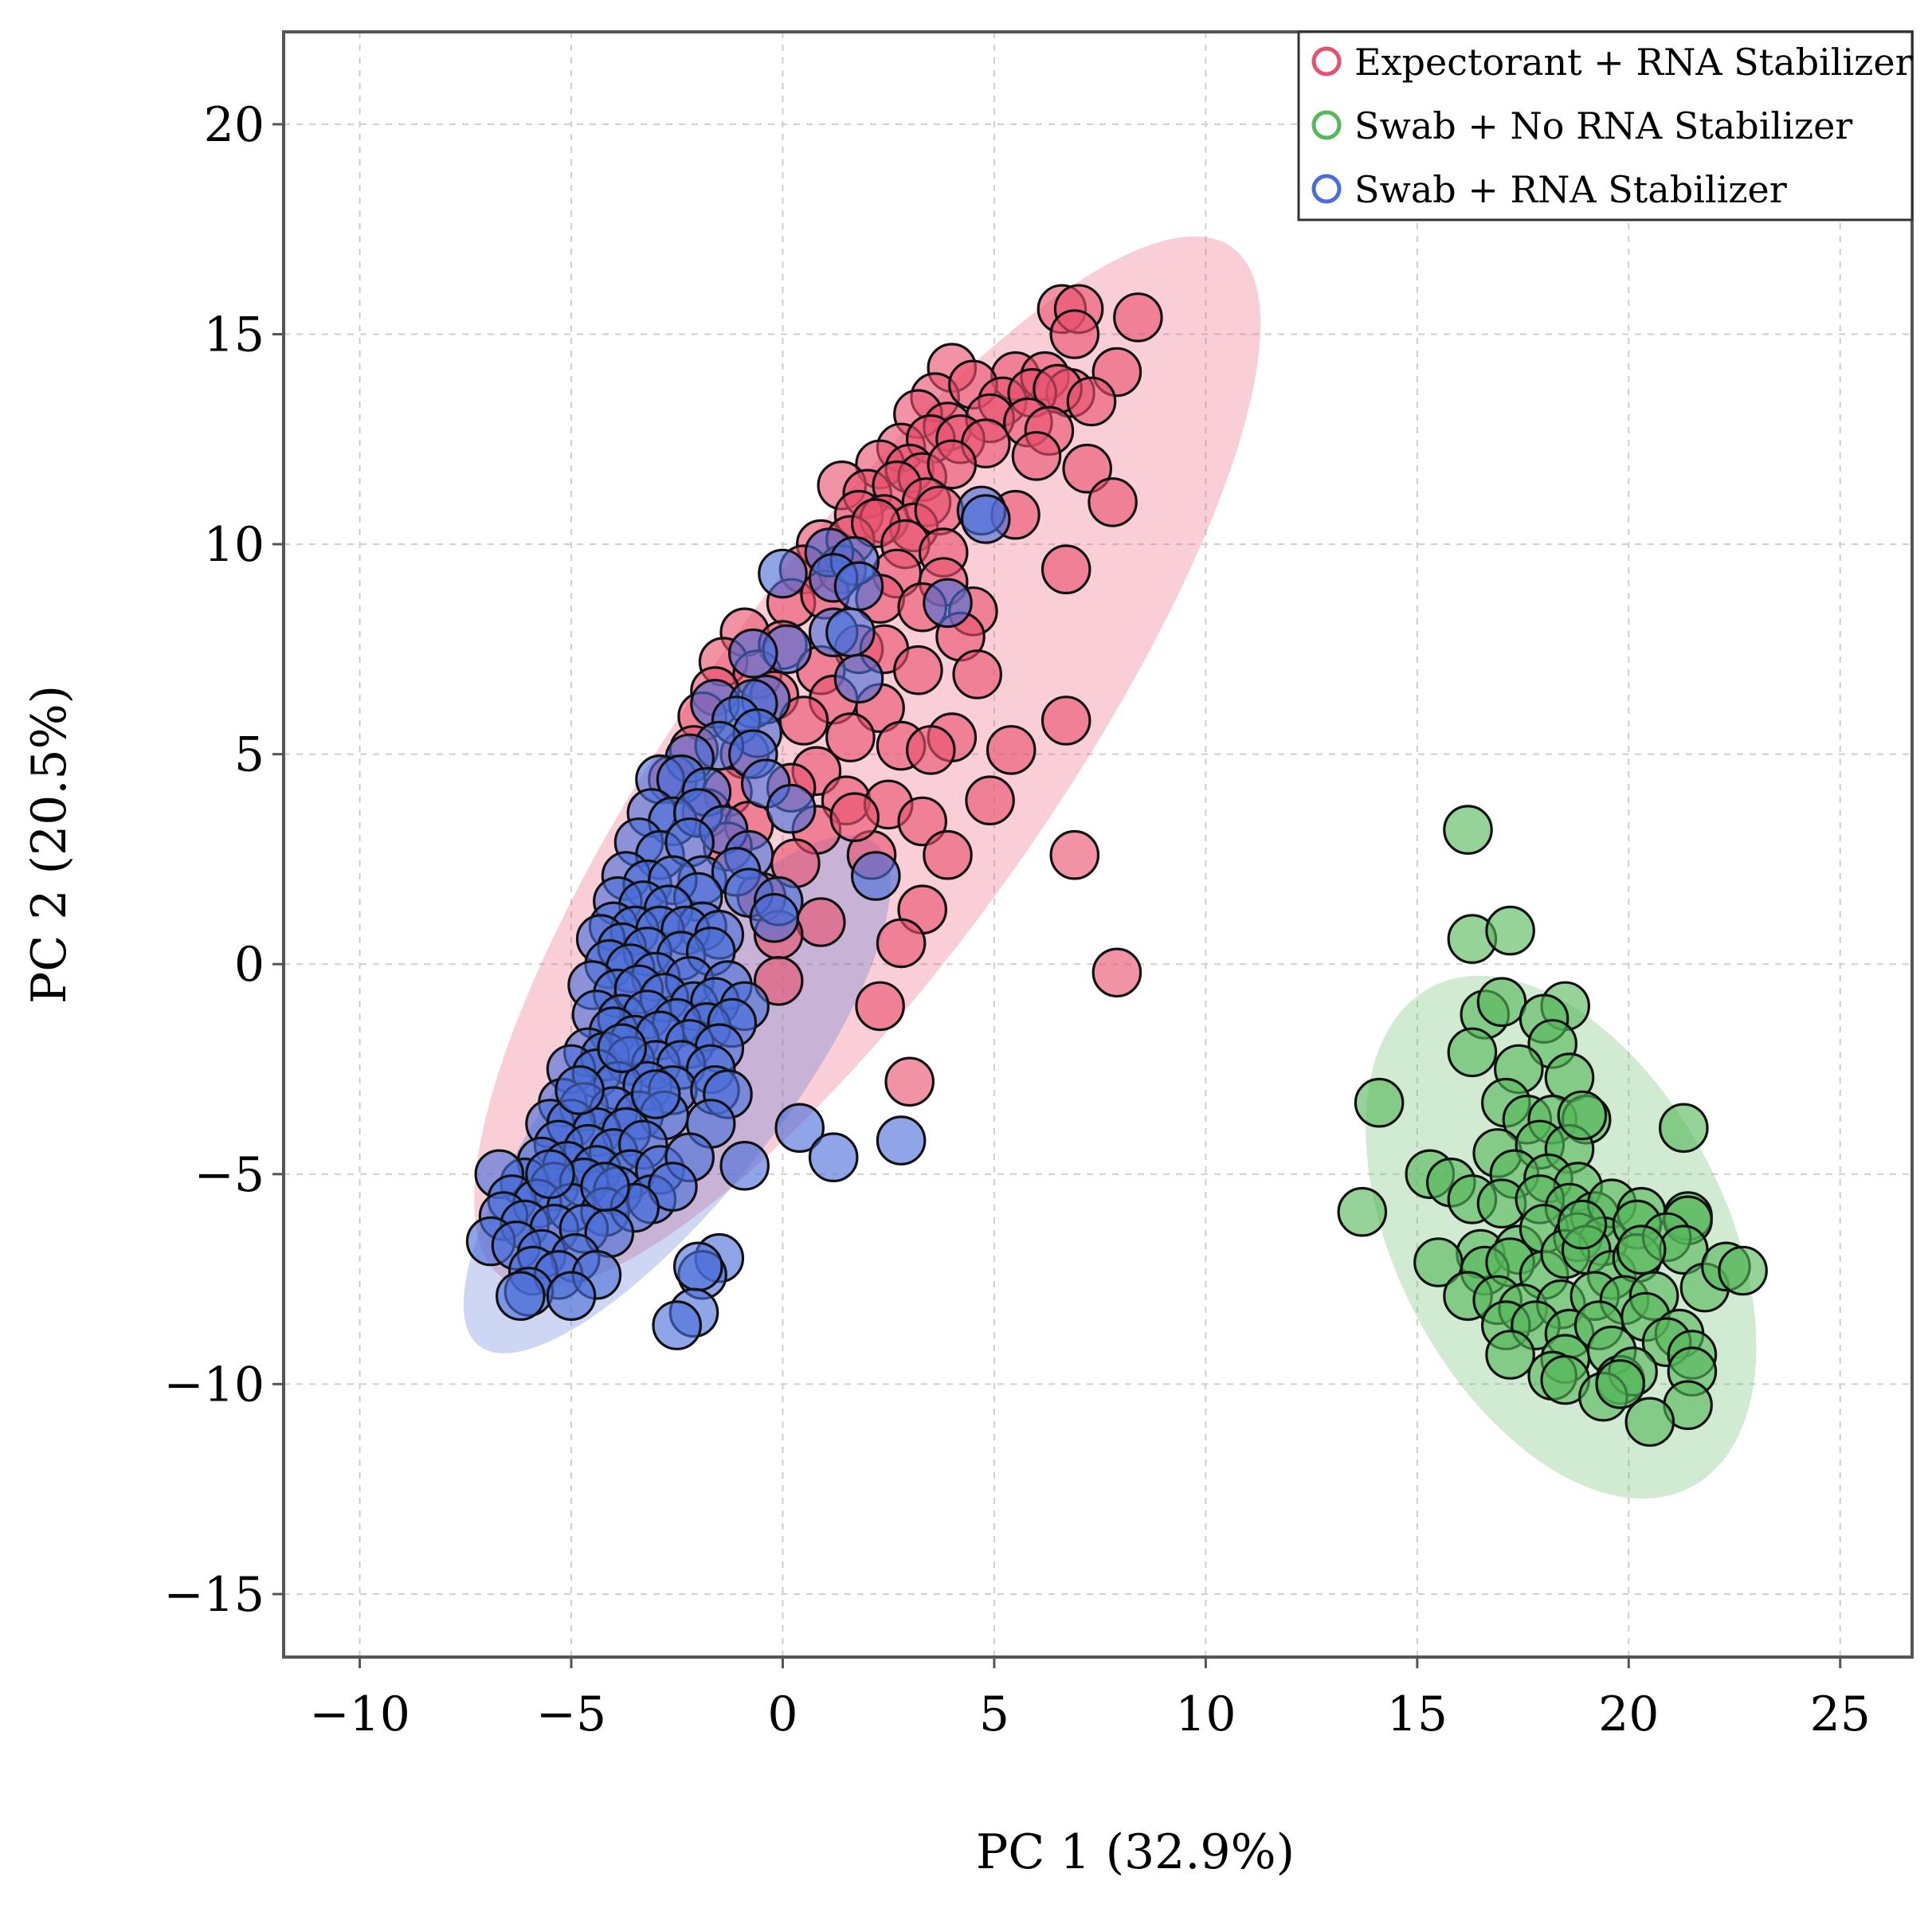  Describe the element at coordinates (214, 1595) in the screenshot. I see `y-tick-label: −15` at that location.